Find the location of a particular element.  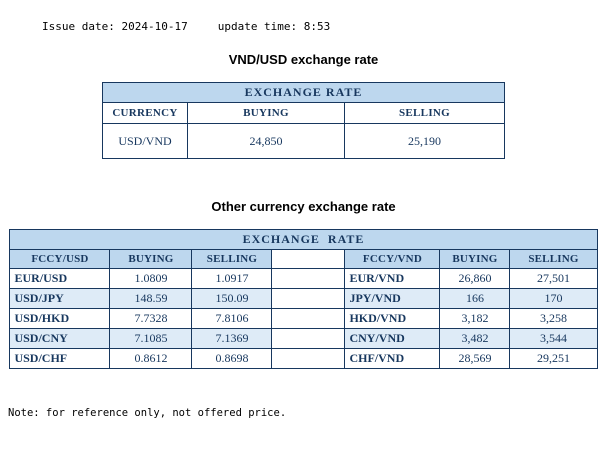

spacer-header-cell is located at coordinates (308, 259).